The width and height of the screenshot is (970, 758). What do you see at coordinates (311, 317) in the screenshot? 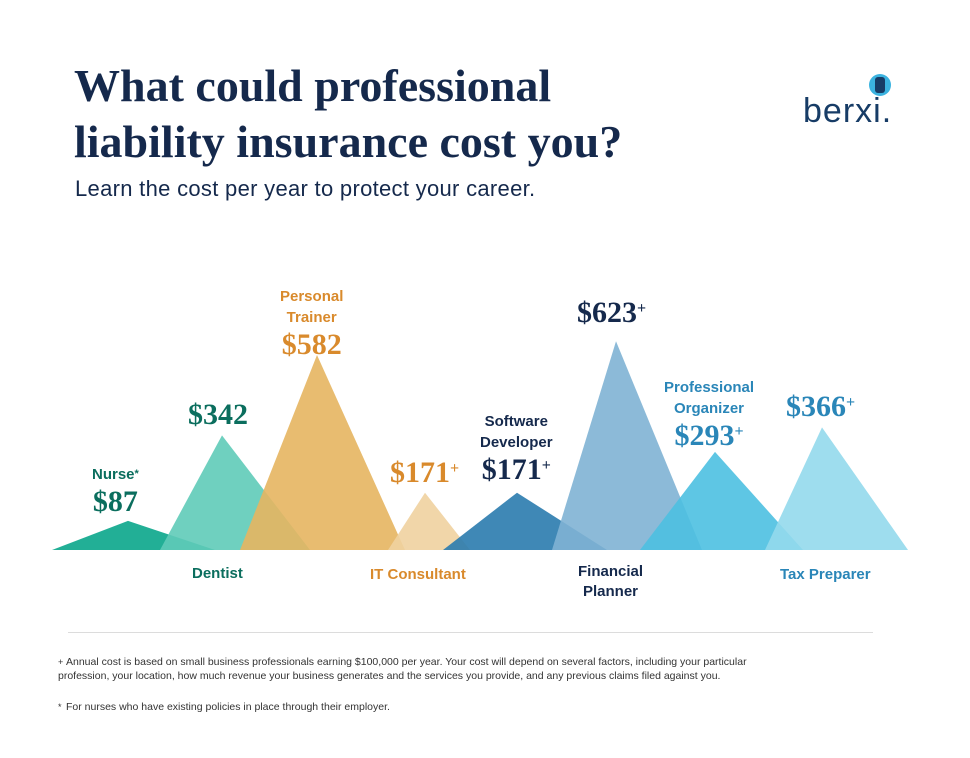
I see `category-label: Trainer` at bounding box center [311, 317].